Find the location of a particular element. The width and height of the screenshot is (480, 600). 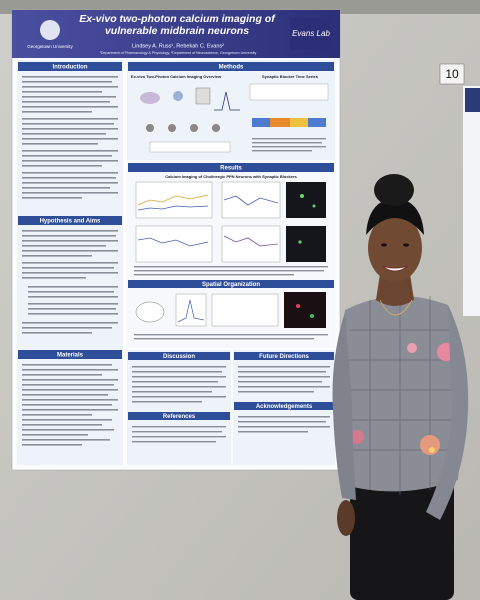

section-title: Methods is located at coordinates (231, 68).